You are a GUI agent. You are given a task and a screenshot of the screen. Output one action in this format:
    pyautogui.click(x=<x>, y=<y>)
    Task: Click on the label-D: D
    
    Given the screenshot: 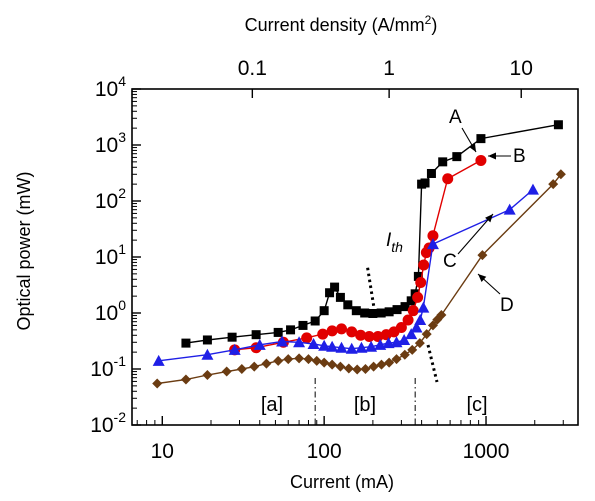 What is the action you would take?
    pyautogui.click(x=507, y=305)
    